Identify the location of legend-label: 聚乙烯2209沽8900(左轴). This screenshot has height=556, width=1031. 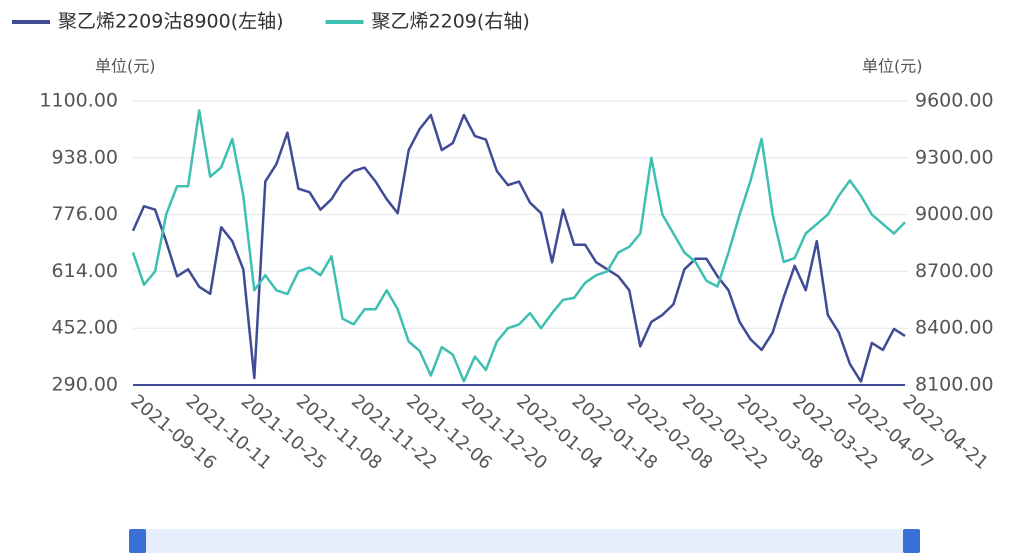
(171, 22).